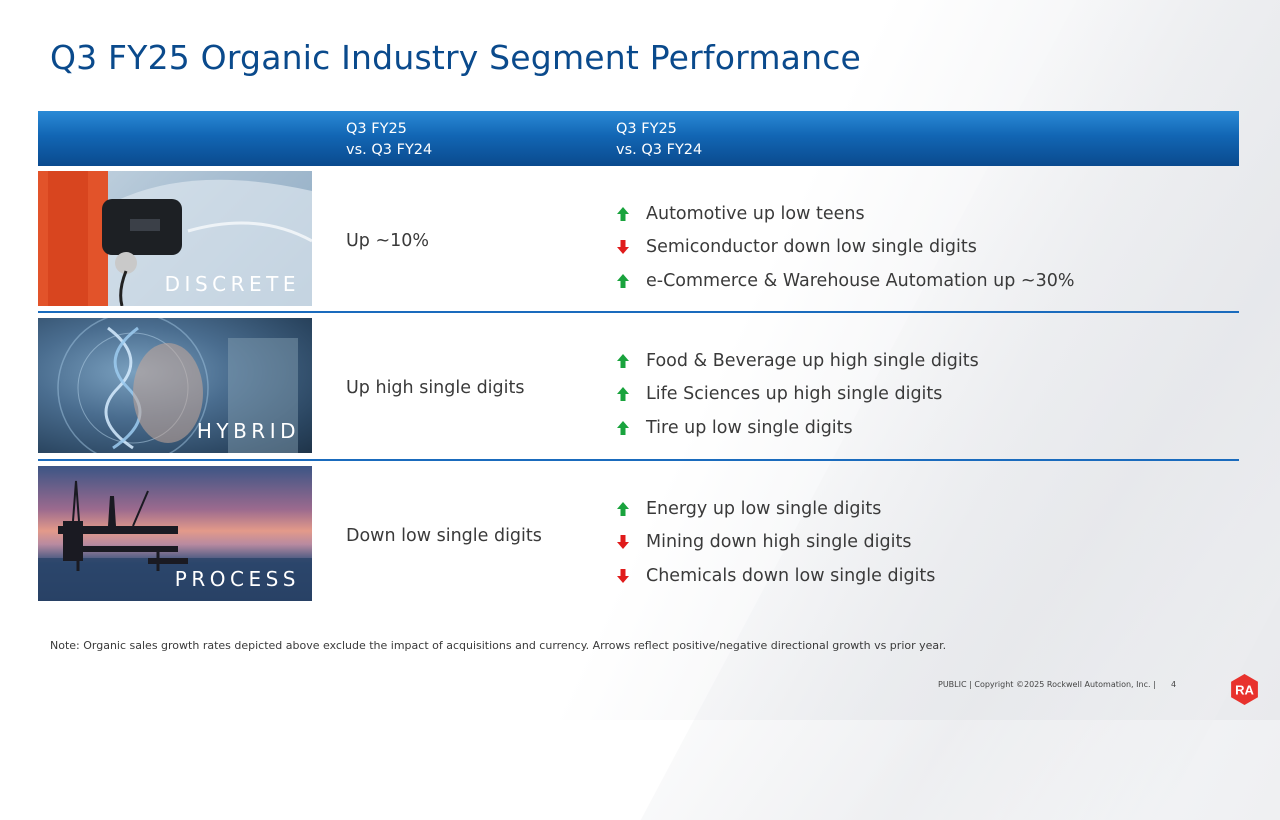 This screenshot has width=1280, height=820. I want to click on segment-label-hybrid: HYBRID, so click(248, 431).